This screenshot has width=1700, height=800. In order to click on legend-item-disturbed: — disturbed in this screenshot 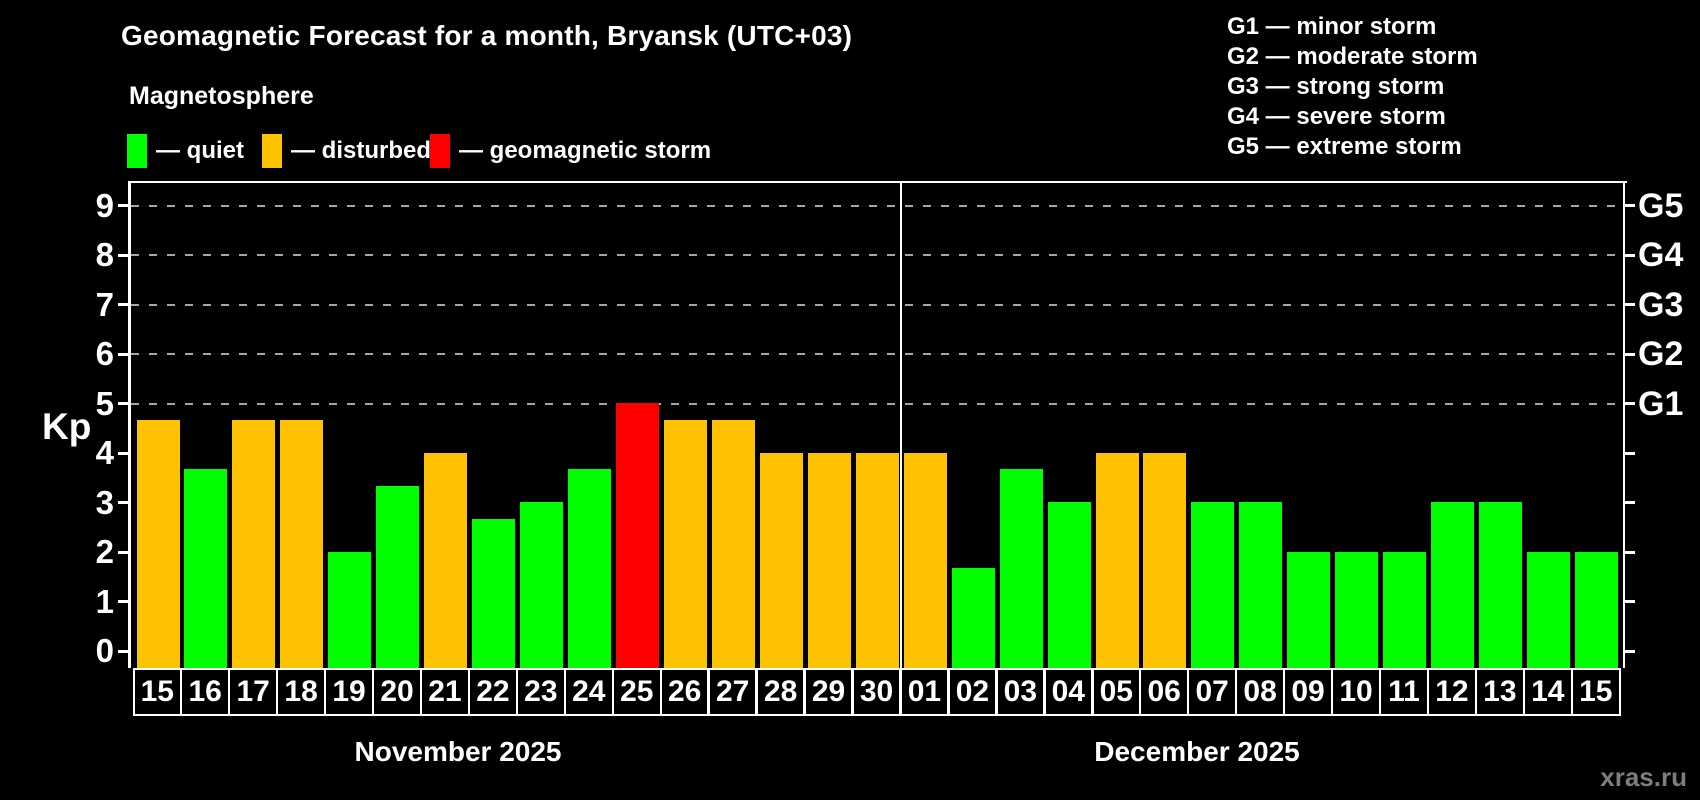, I will do `click(346, 151)`.